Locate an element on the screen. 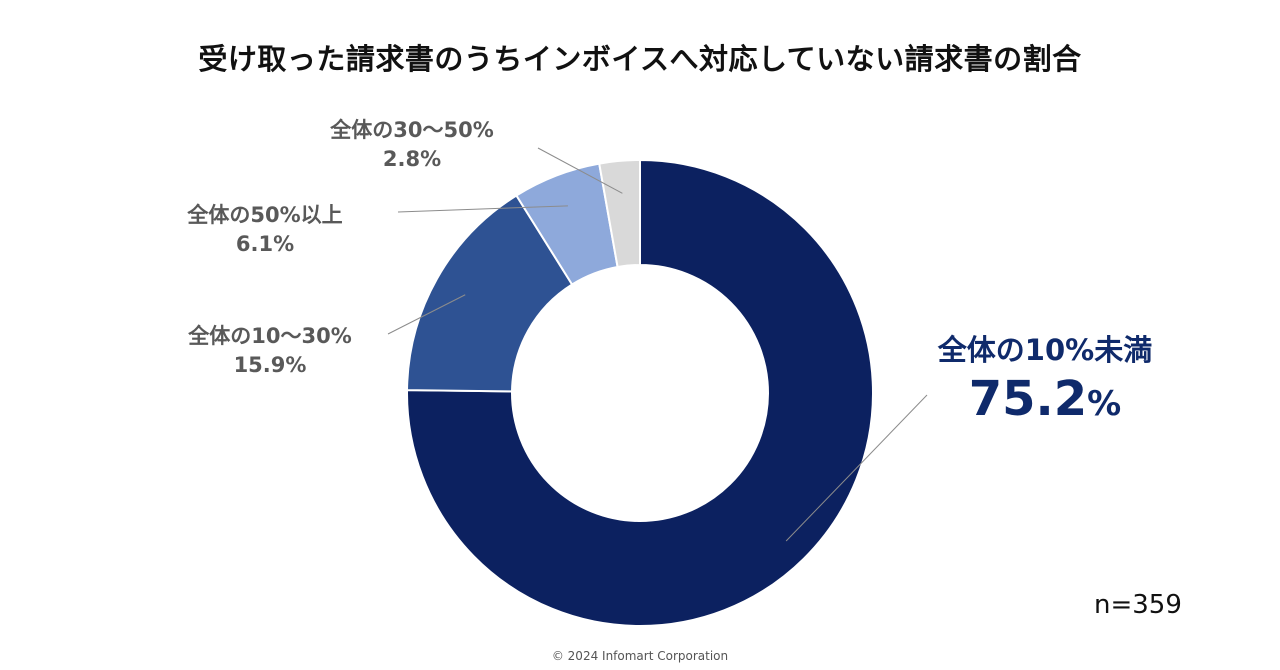 The width and height of the screenshot is (1280, 670). slice-label-10-30: 全体の10～30% 15.9% is located at coordinates (270, 351).